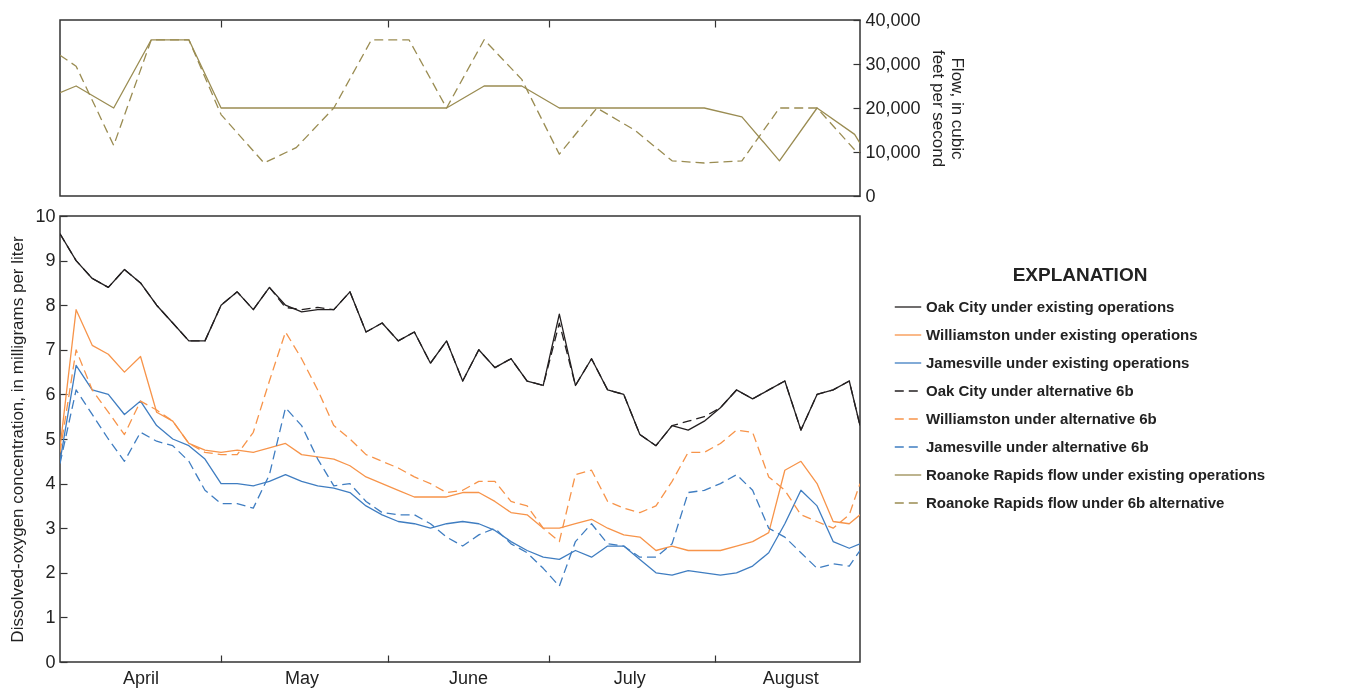  Describe the element at coordinates (50, 260) in the screenshot. I see `y-tick-label: 9` at that location.